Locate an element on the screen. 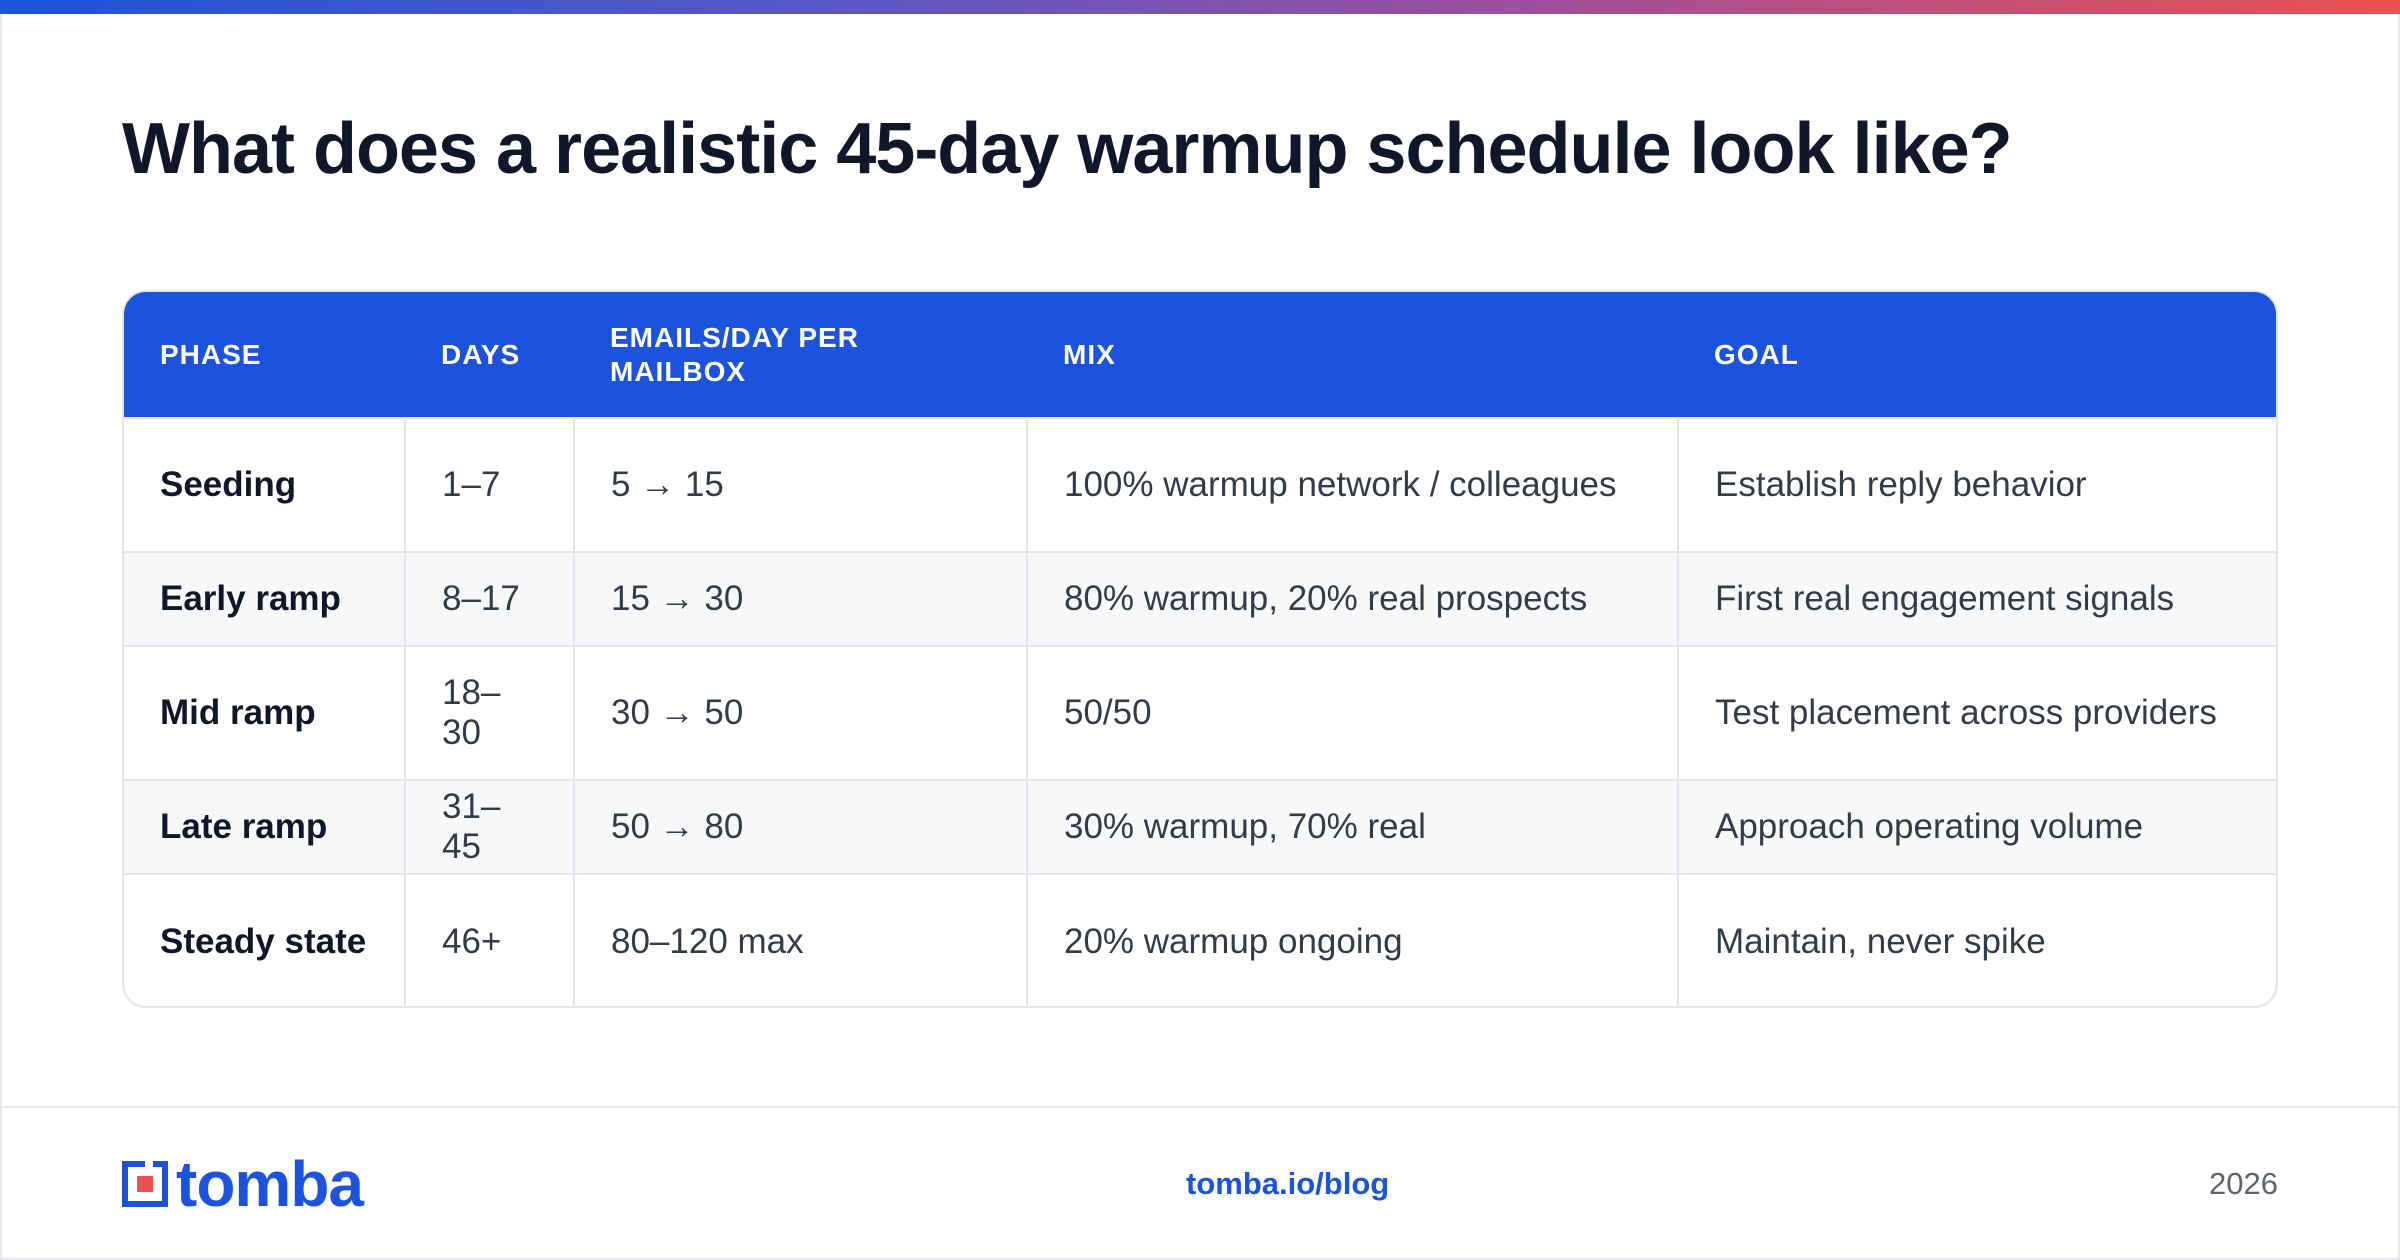  phase-cell: Steady state is located at coordinates (265, 939).